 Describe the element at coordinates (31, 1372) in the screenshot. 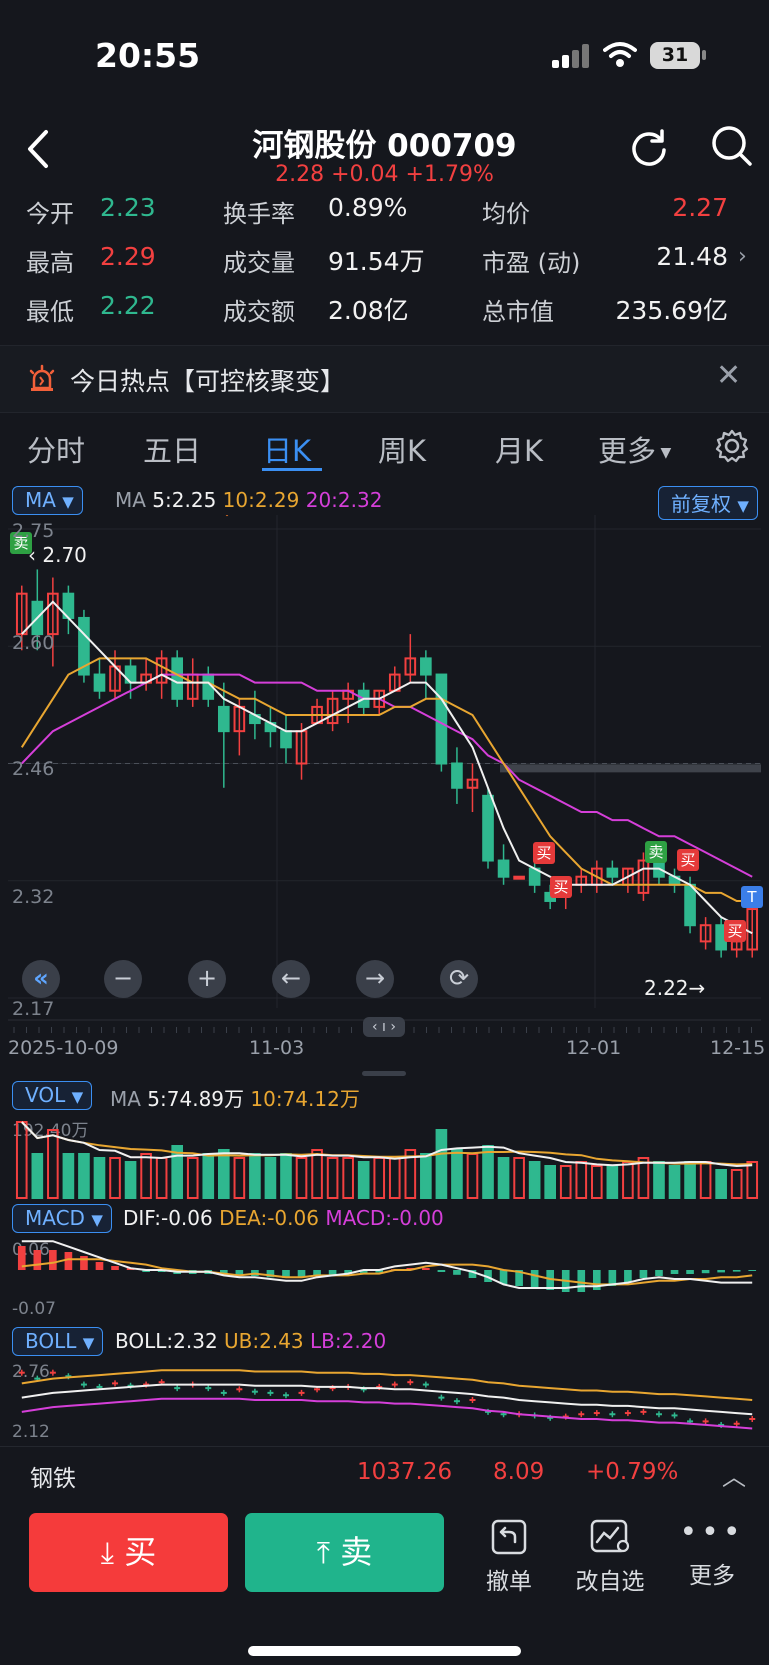

I see `boll-top-label: 2.76` at that location.